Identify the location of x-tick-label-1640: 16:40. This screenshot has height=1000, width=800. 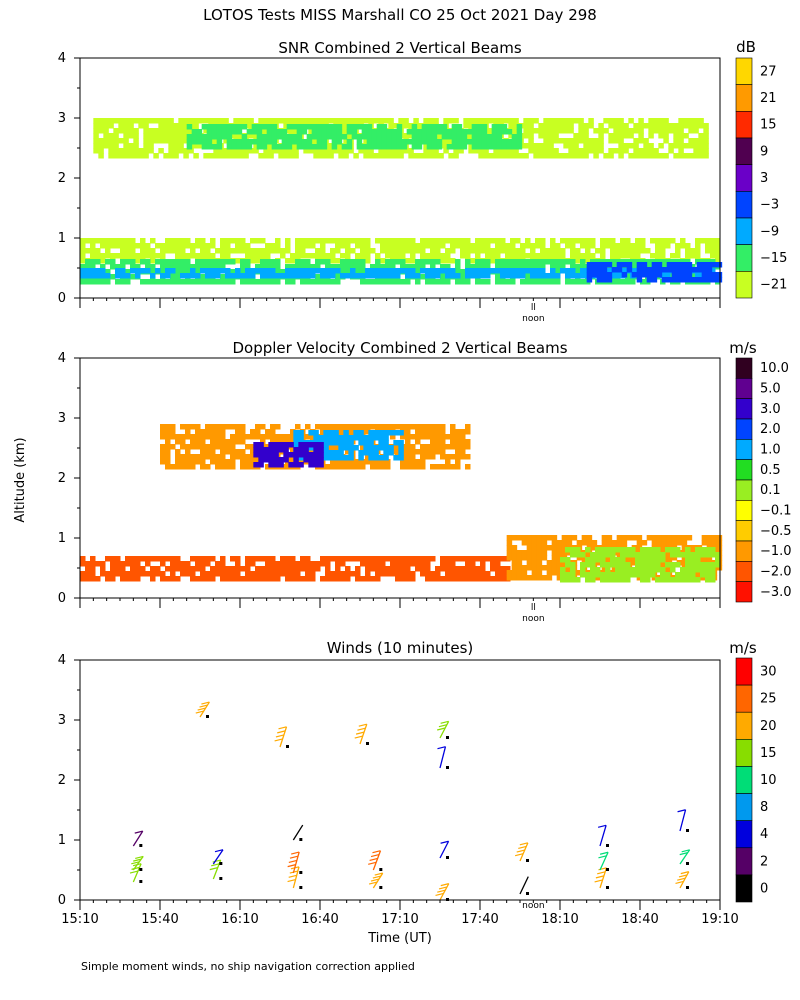
(319, 919).